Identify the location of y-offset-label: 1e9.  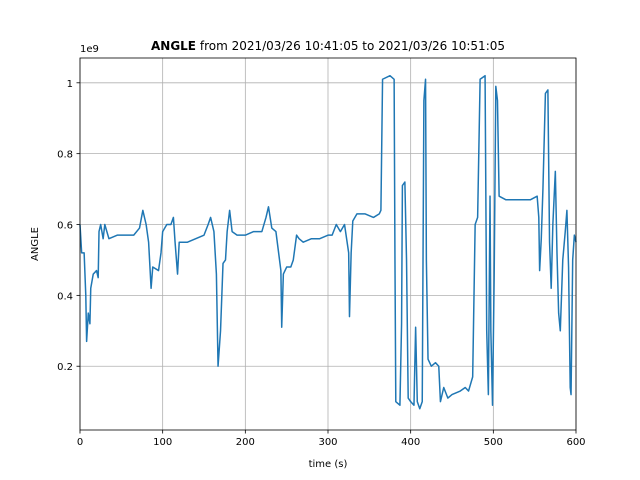
(89, 49).